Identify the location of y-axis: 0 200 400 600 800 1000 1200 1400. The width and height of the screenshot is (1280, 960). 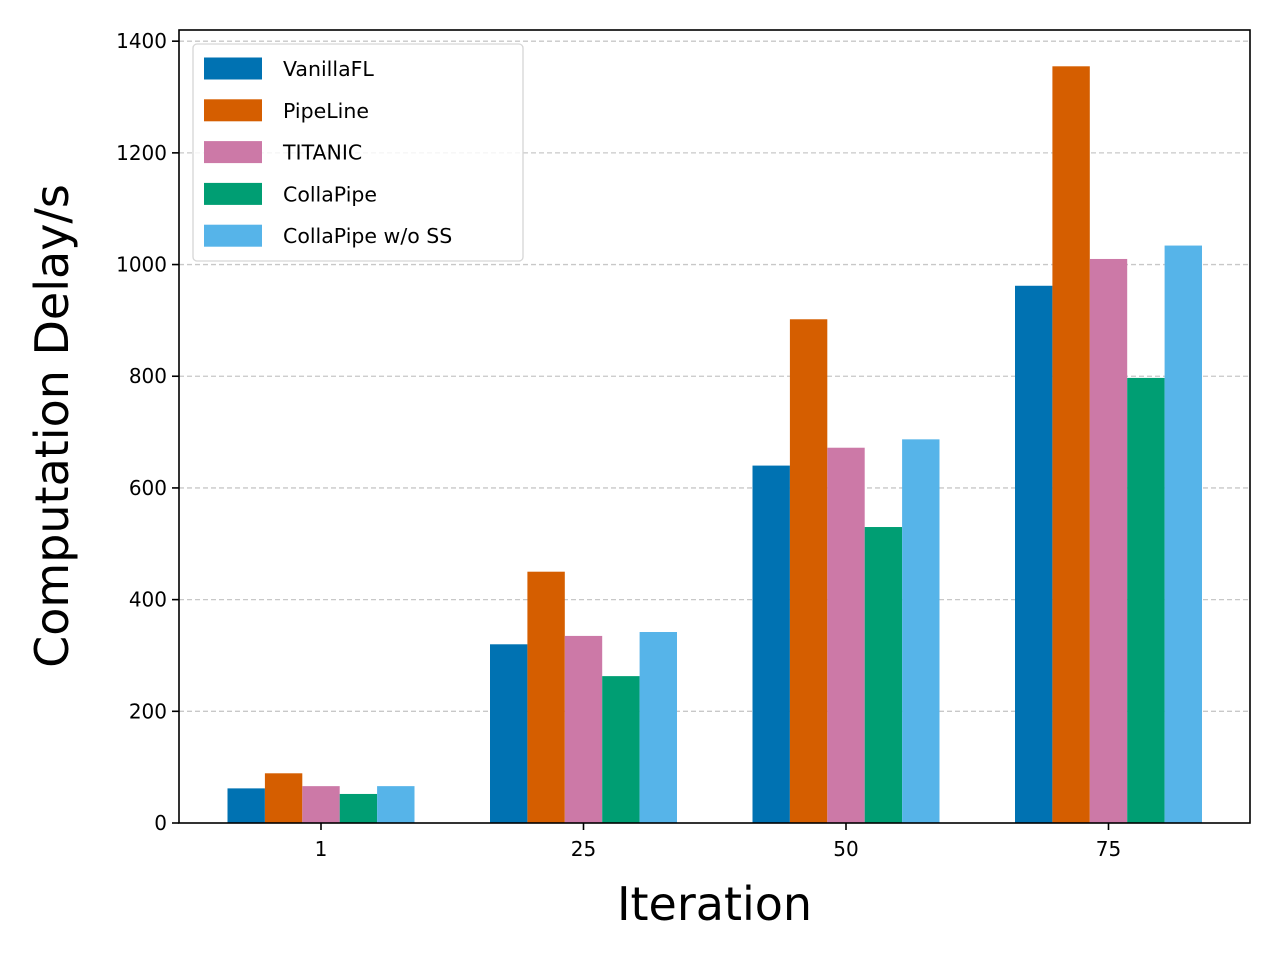
(147, 432).